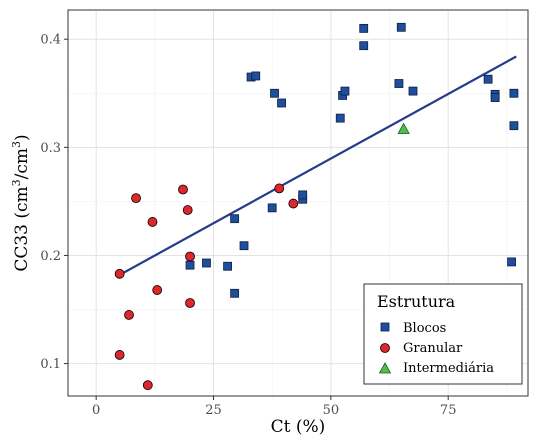 The image size is (542, 443). I want to click on y-axis-ticks: 0.1 0.2 0.3 0.4, so click(54, 202).